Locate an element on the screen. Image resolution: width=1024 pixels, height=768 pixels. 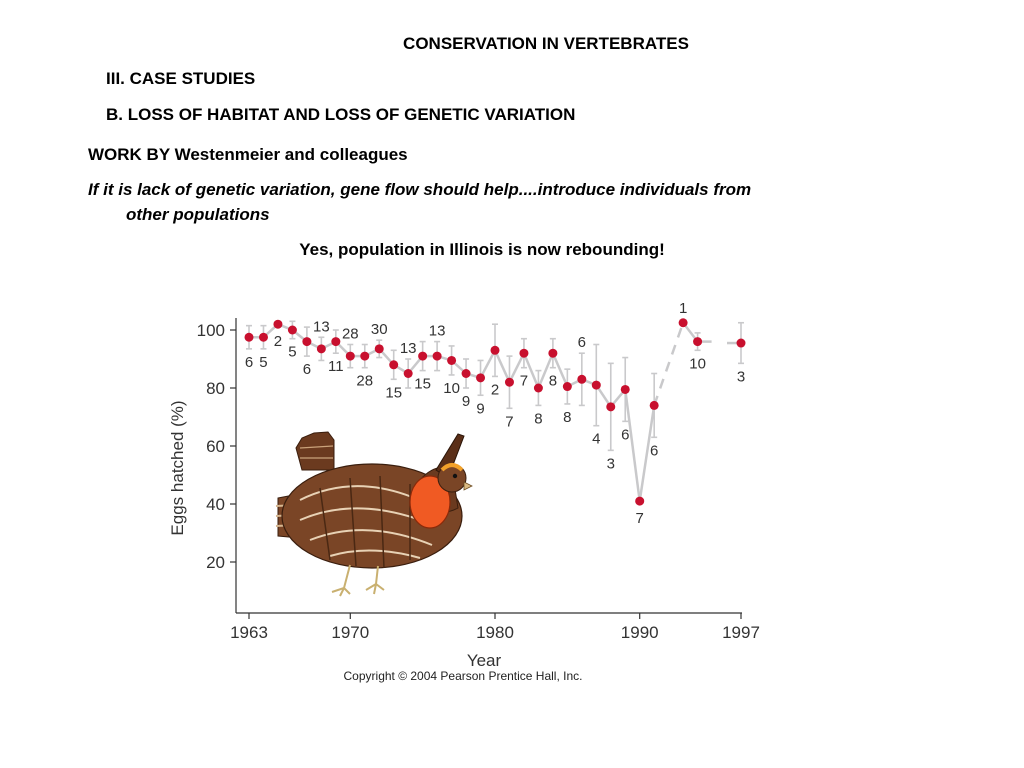
x-tick-label: 1963 is located at coordinates (249, 632).